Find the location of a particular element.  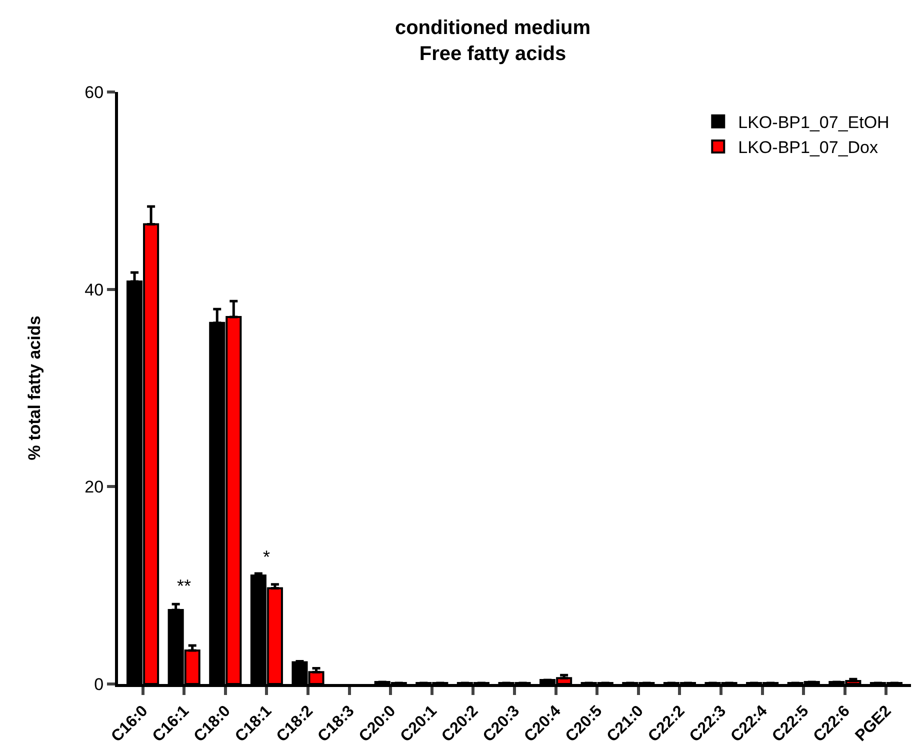

y-tick-label: 40 is located at coordinates (94, 290).